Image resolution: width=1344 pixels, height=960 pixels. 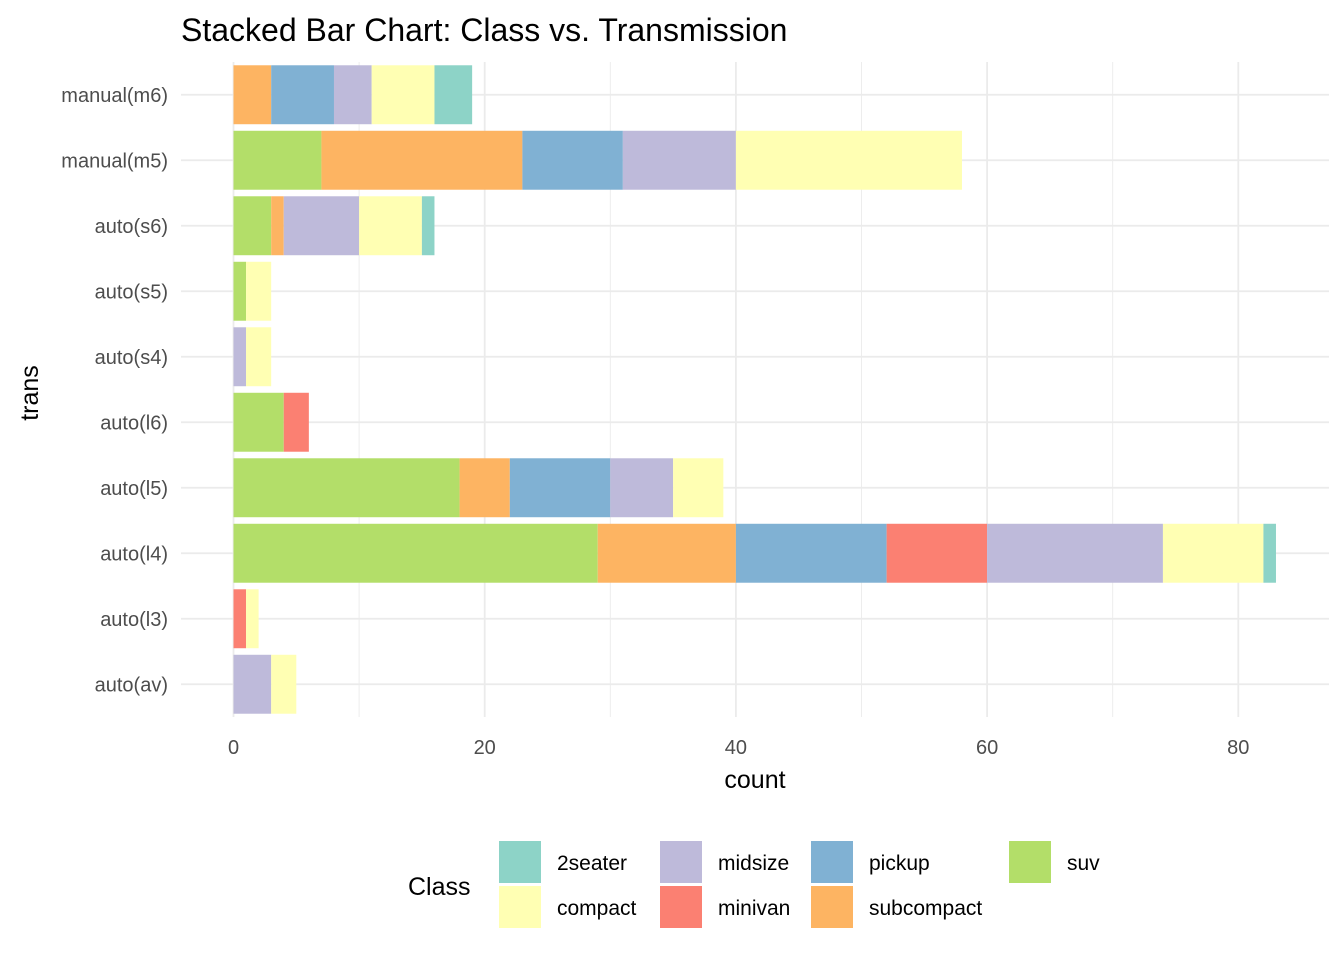 I want to click on bar-auto-l3-minivan, so click(x=240, y=619).